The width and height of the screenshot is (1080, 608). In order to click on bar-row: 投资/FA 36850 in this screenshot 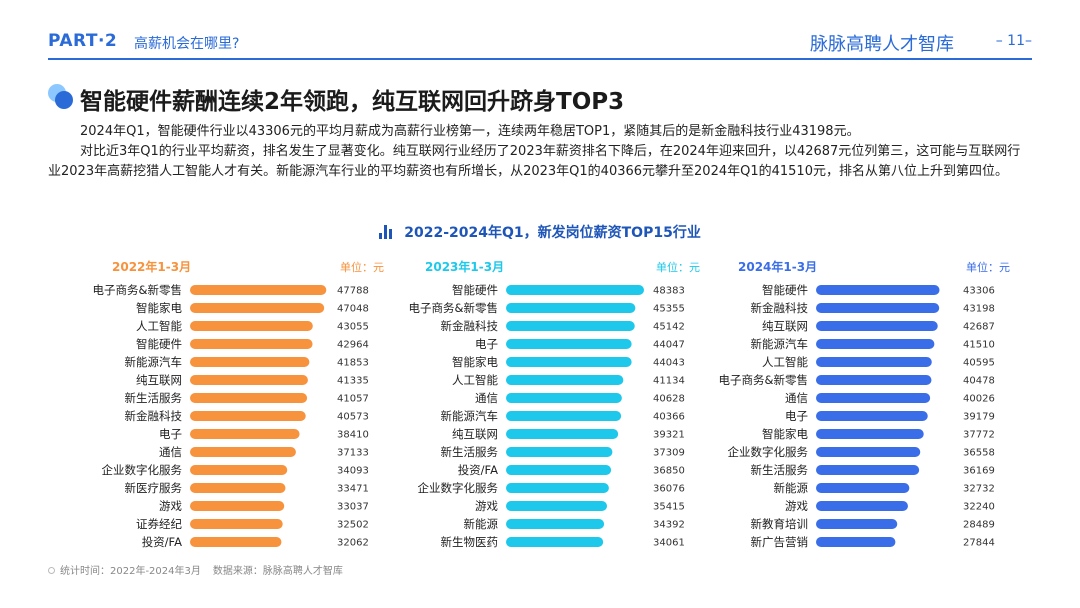, I will do `click(571, 470)`.